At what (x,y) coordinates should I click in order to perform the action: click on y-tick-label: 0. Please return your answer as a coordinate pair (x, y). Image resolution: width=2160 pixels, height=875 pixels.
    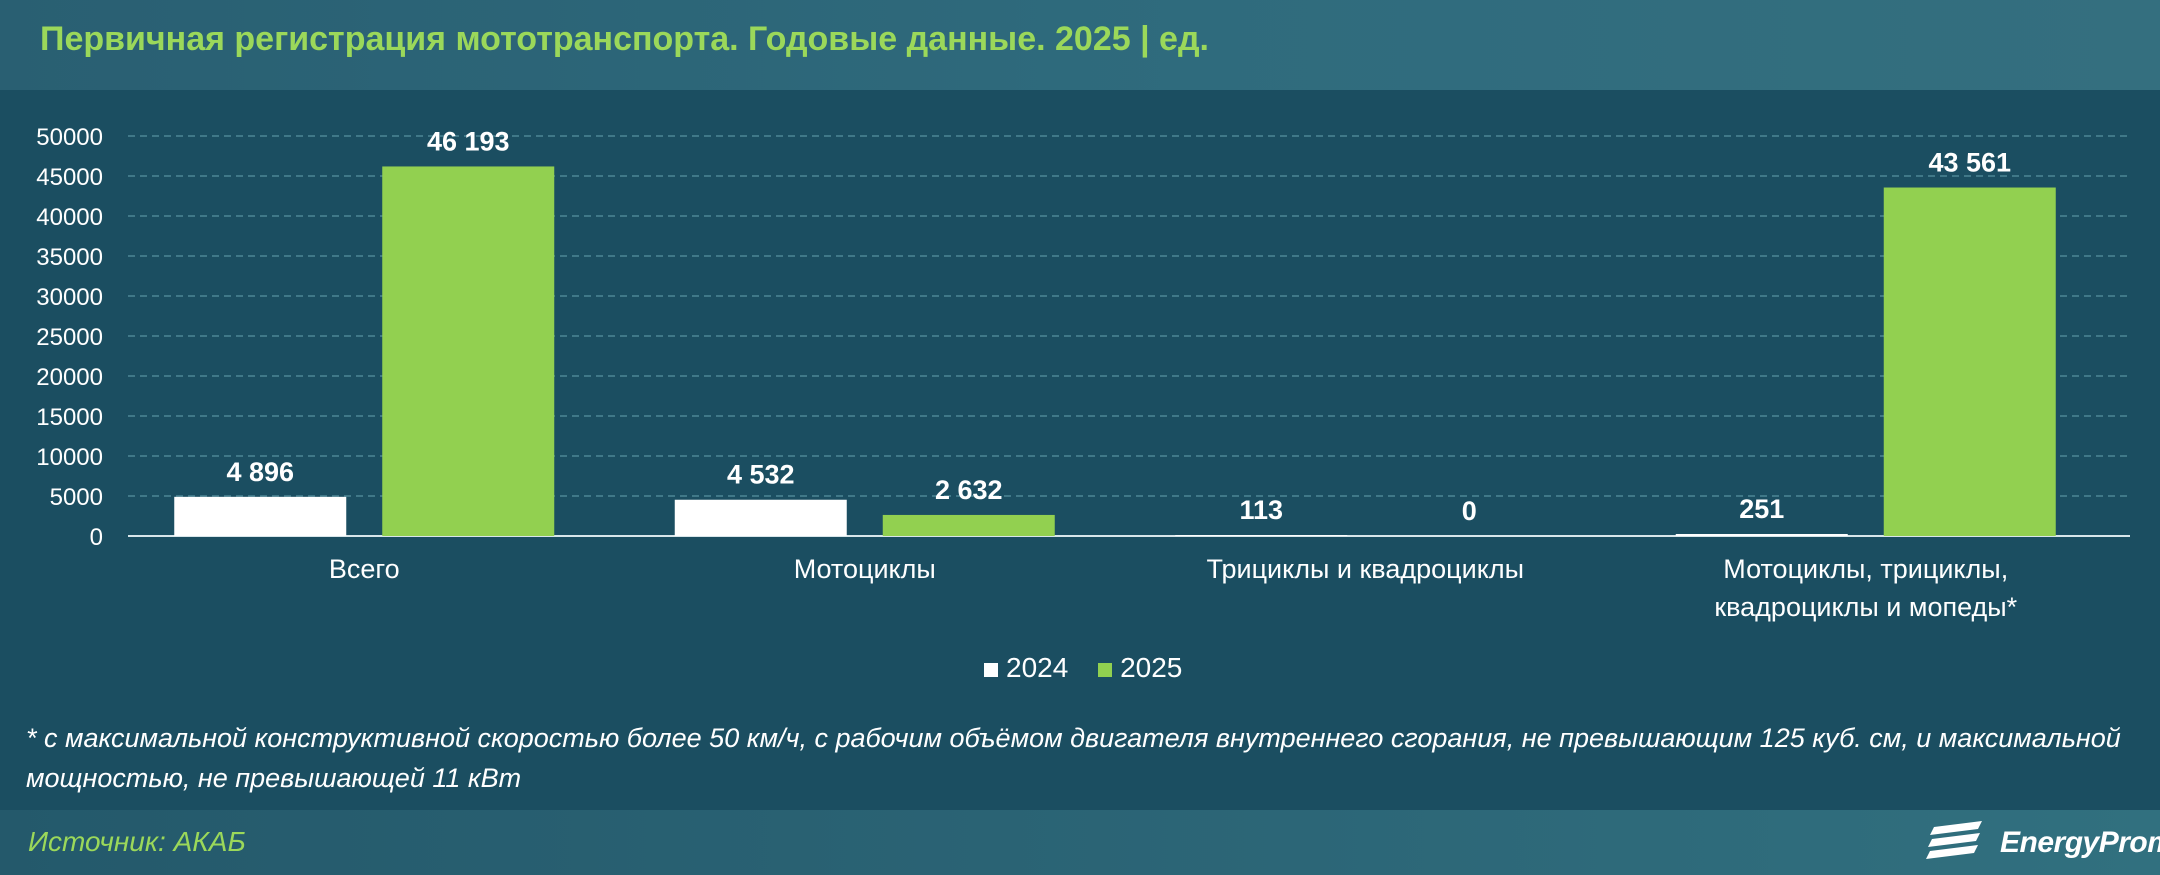
    Looking at the image, I should click on (96, 537).